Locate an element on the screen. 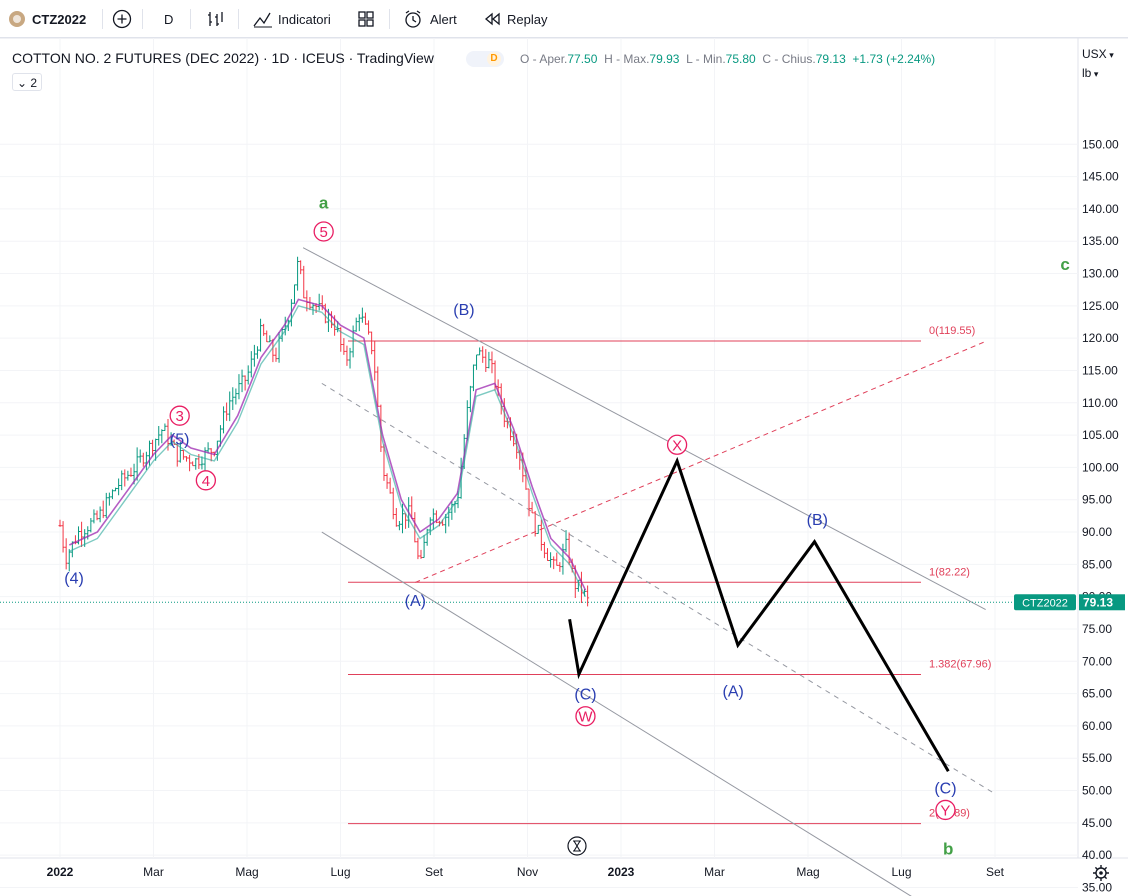  wave-label: b is located at coordinates (948, 849).